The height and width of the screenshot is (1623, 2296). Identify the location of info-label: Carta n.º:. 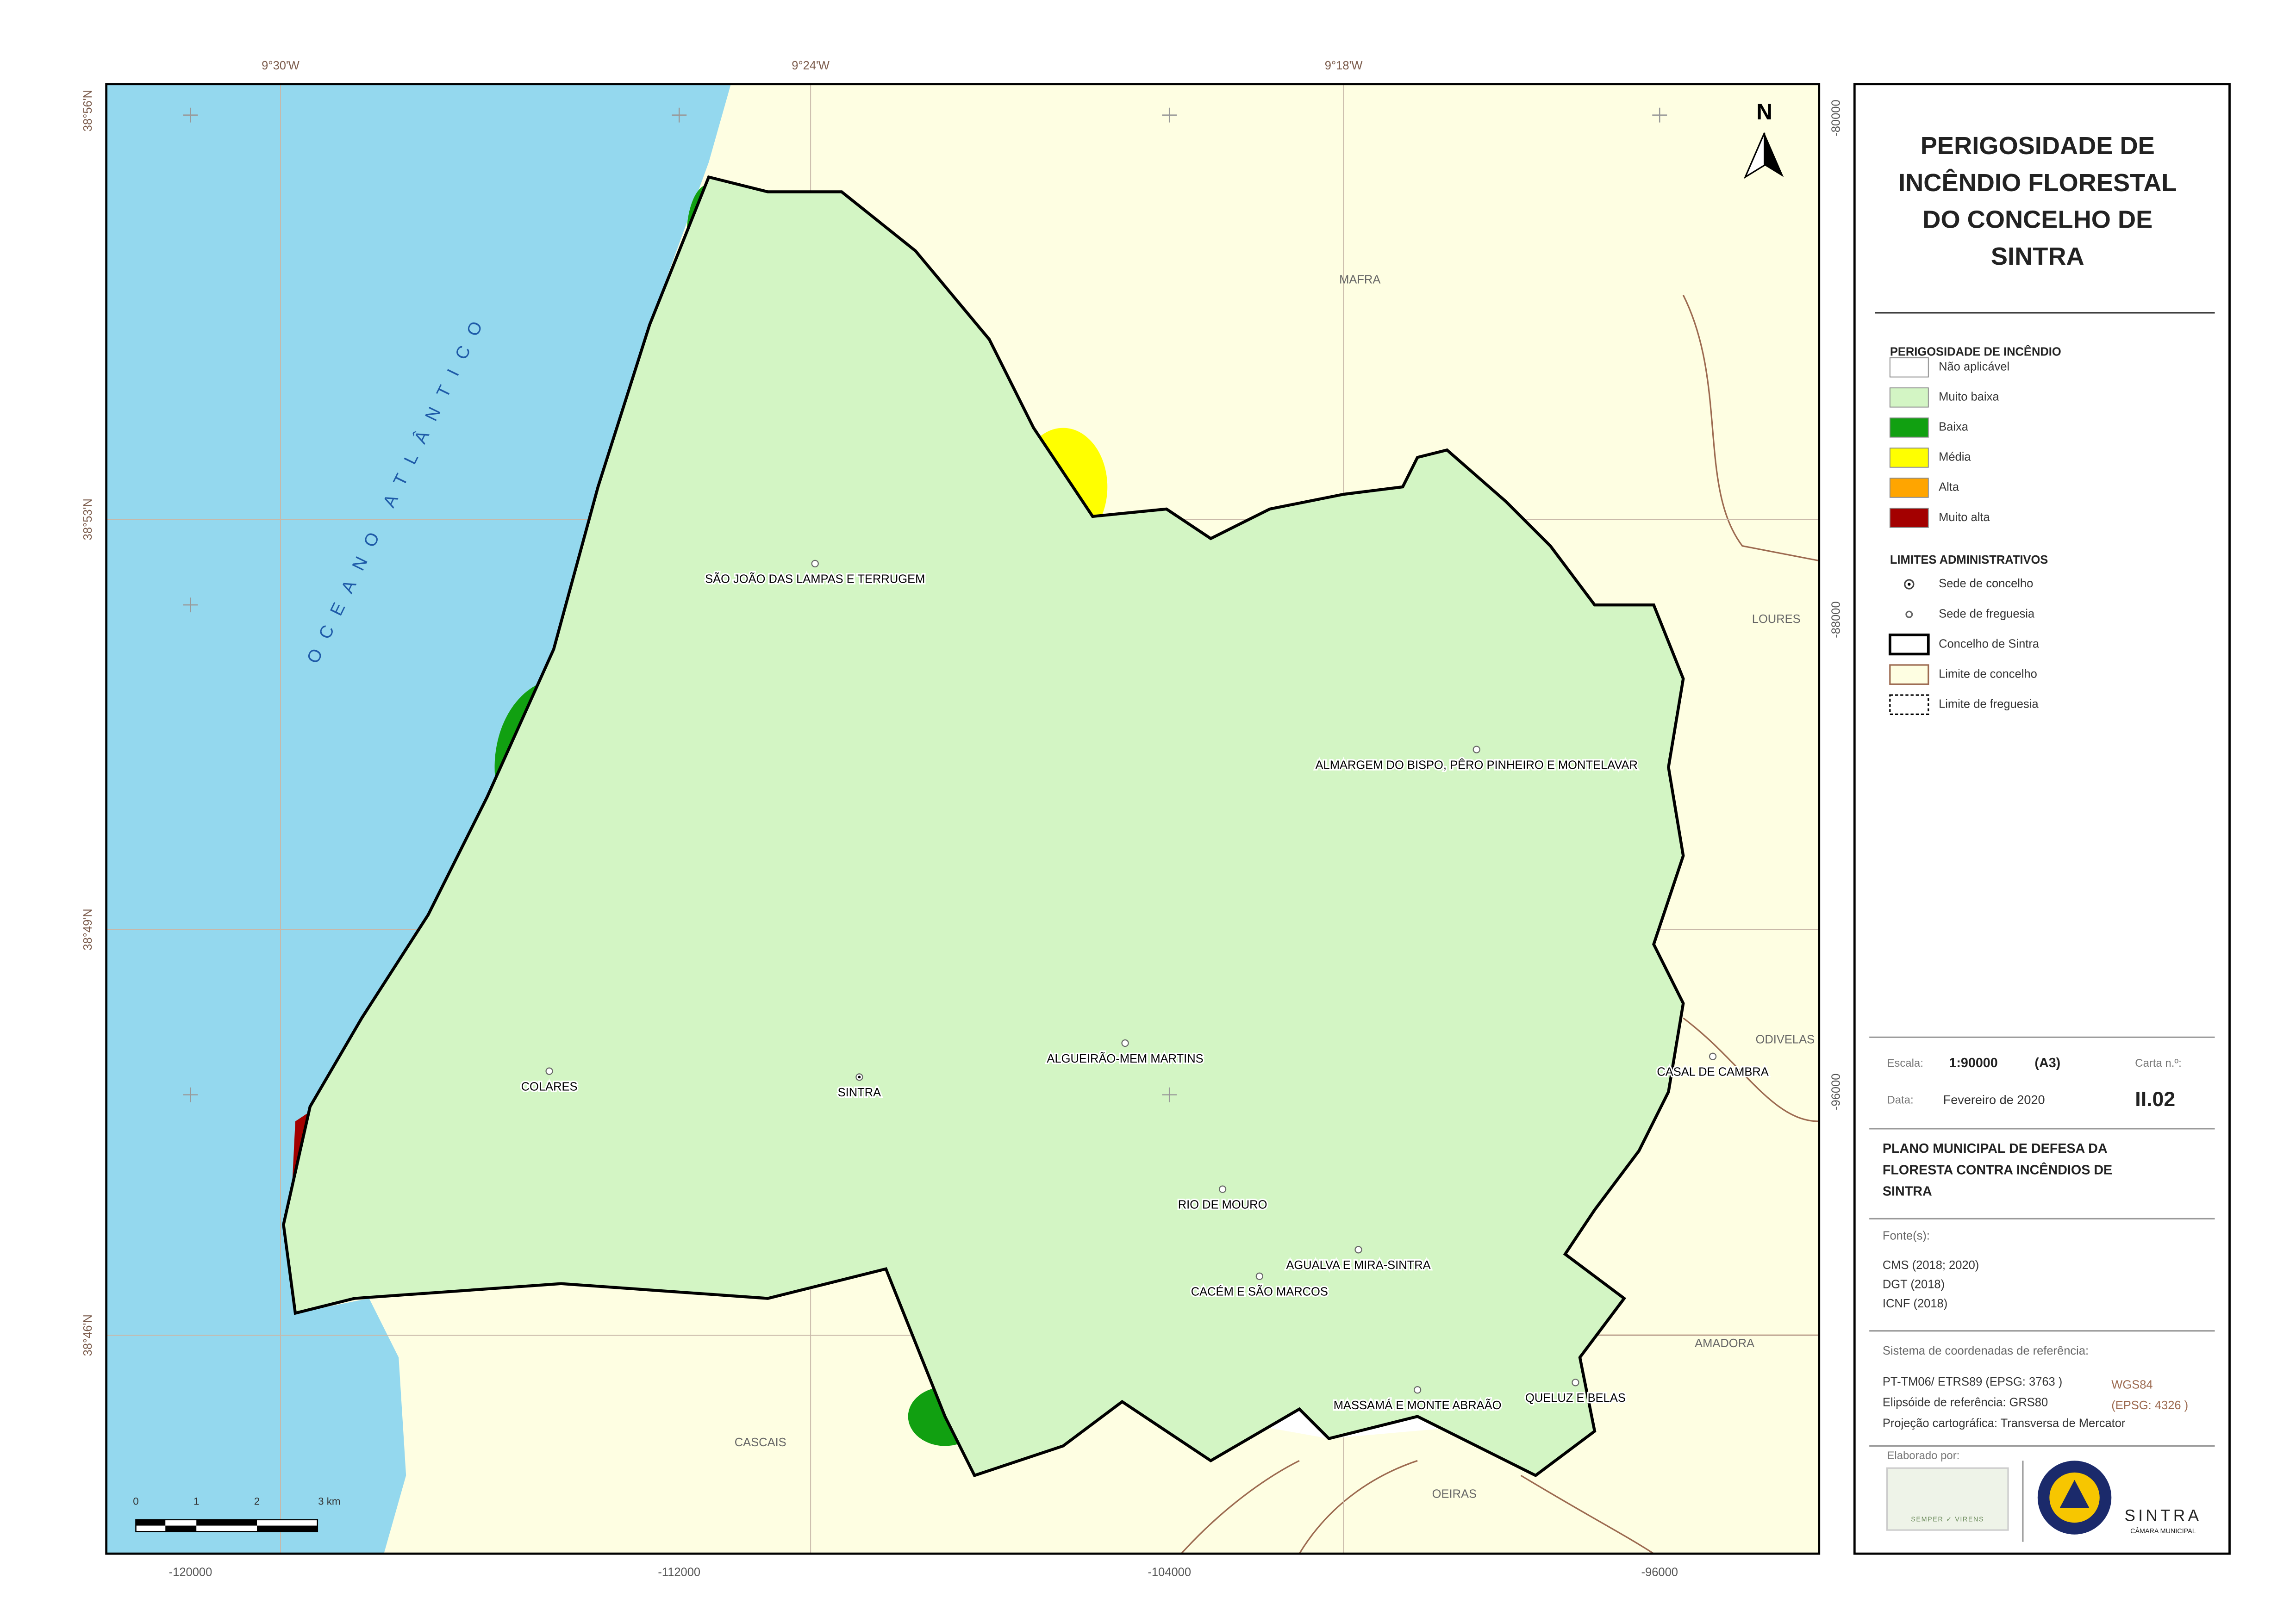
(2158, 1063).